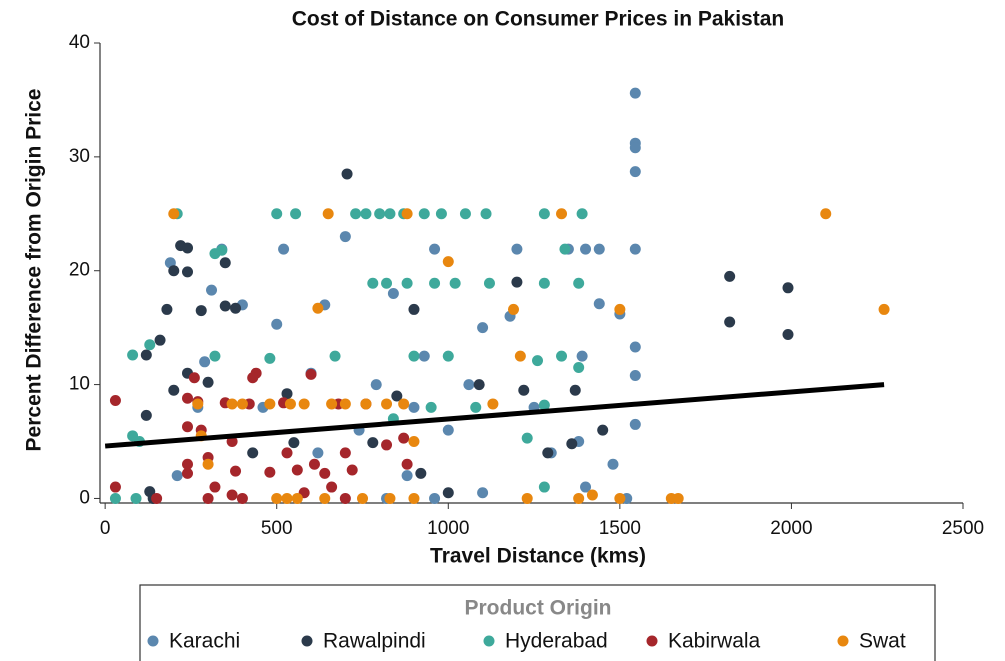 The height and width of the screenshot is (661, 1005). Describe the element at coordinates (791, 528) in the screenshot. I see `x-tick-label: 2000` at that location.